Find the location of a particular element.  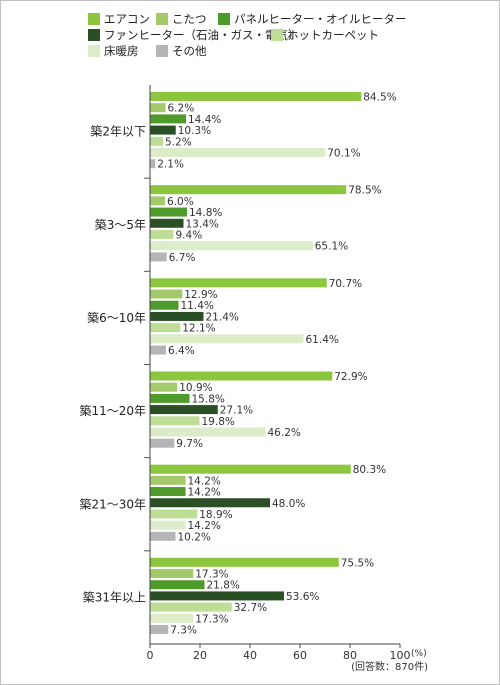

x-tick-label: 60 is located at coordinates (300, 655).